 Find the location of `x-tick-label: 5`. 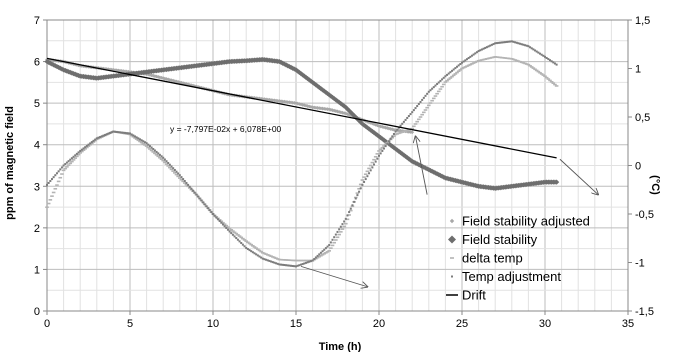

x-tick-label: 5 is located at coordinates (130, 324).